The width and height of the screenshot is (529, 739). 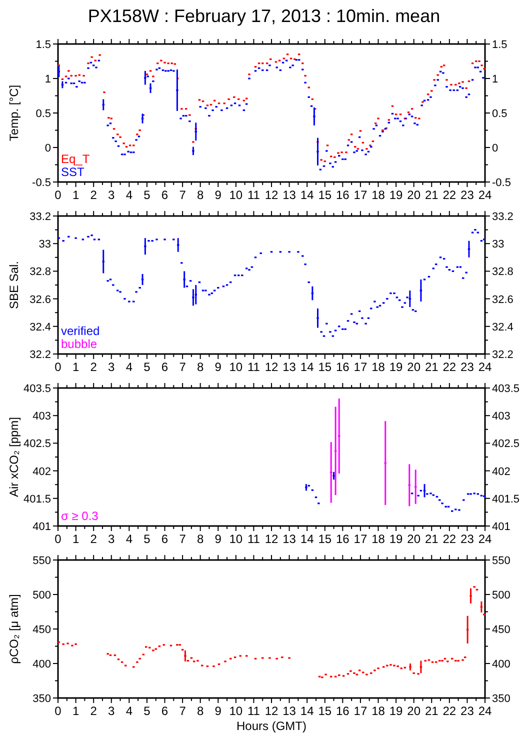 I want to click on y2-tick-label: 1, so click(x=495, y=80).